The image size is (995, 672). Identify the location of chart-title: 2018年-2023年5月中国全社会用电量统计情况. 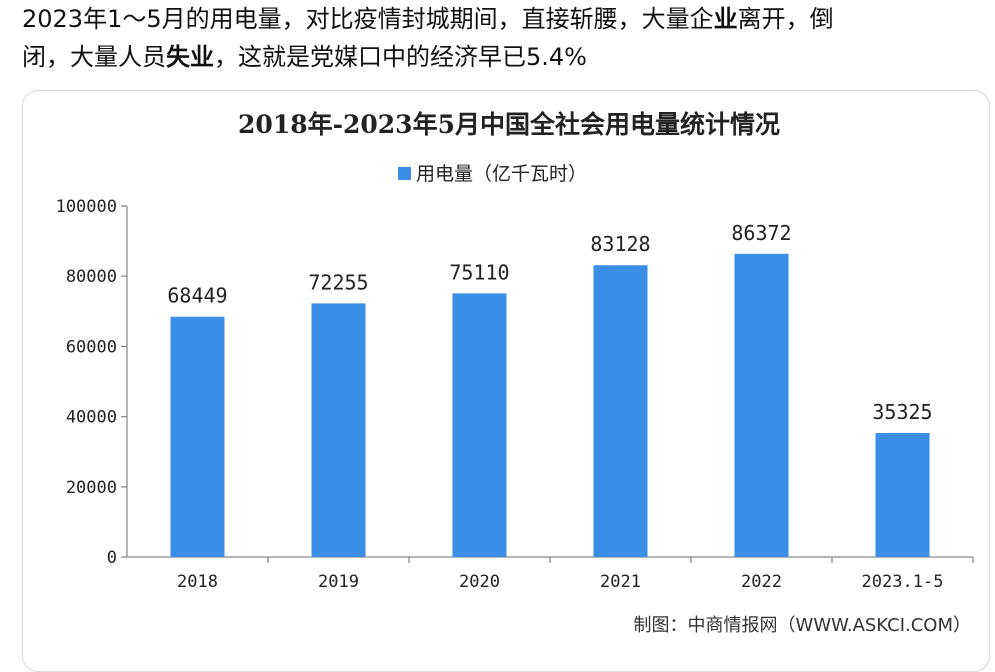
(509, 124).